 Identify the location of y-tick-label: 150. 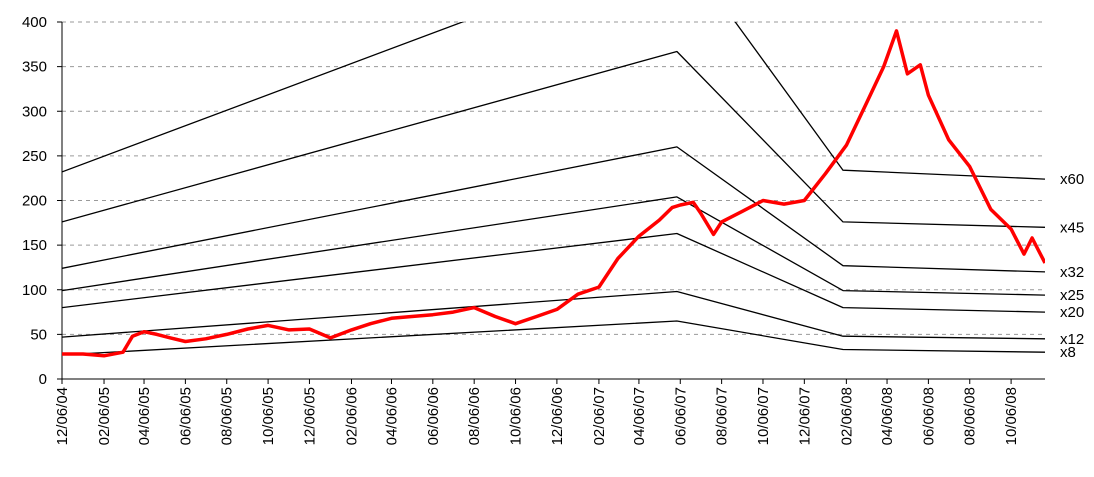
(34, 245).